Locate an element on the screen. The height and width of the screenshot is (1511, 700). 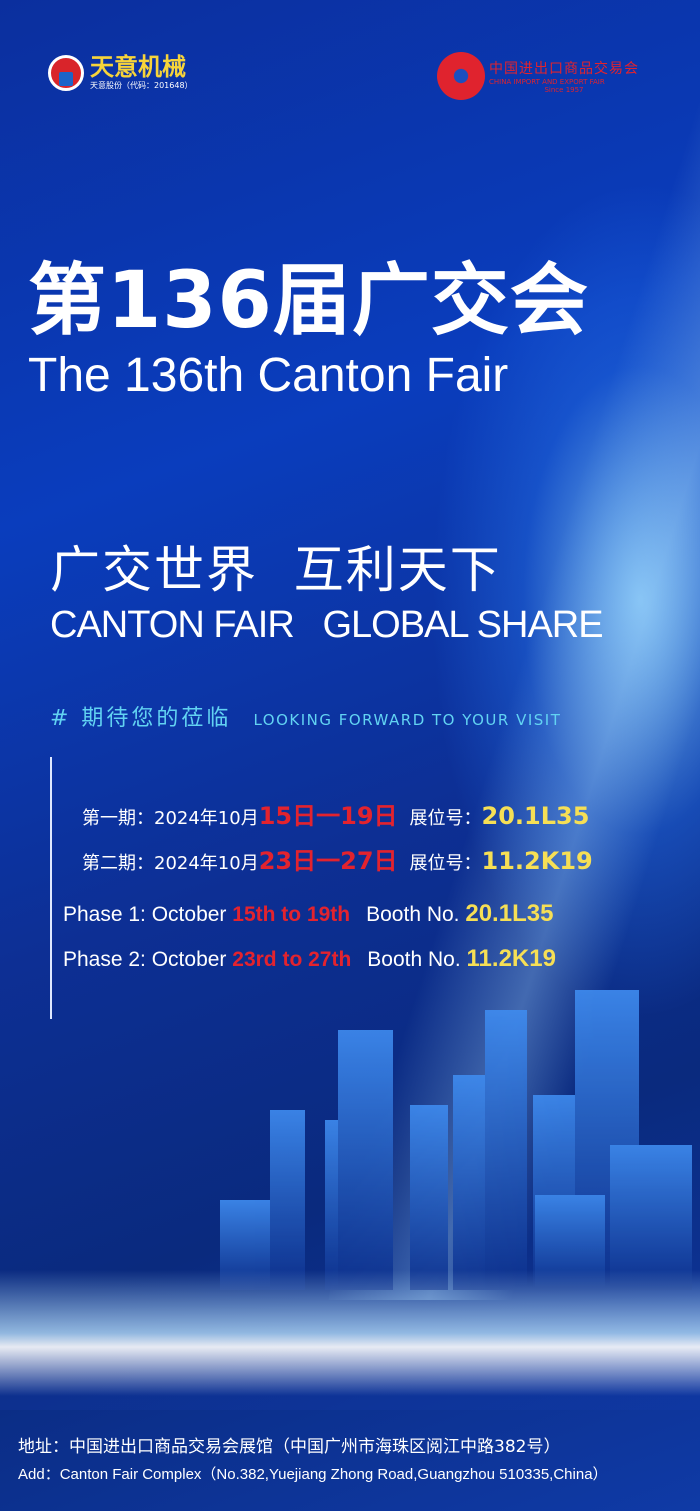
welcome-cn: # 期待您的莅临 is located at coordinates (141, 718).